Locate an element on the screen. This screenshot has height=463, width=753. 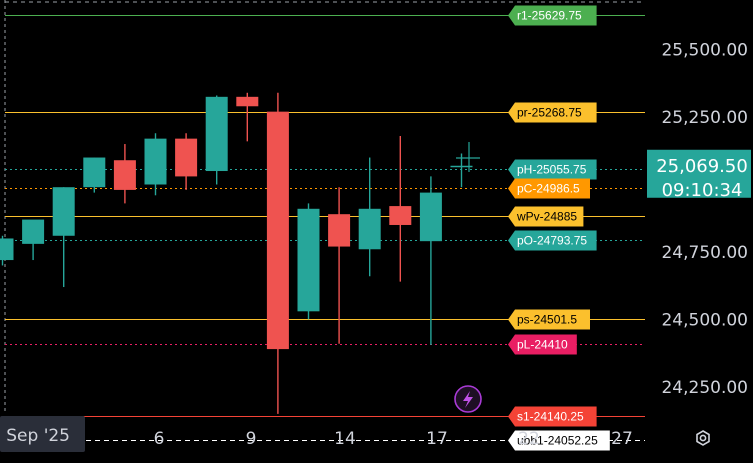
lightning-icon is located at coordinates (468, 399).